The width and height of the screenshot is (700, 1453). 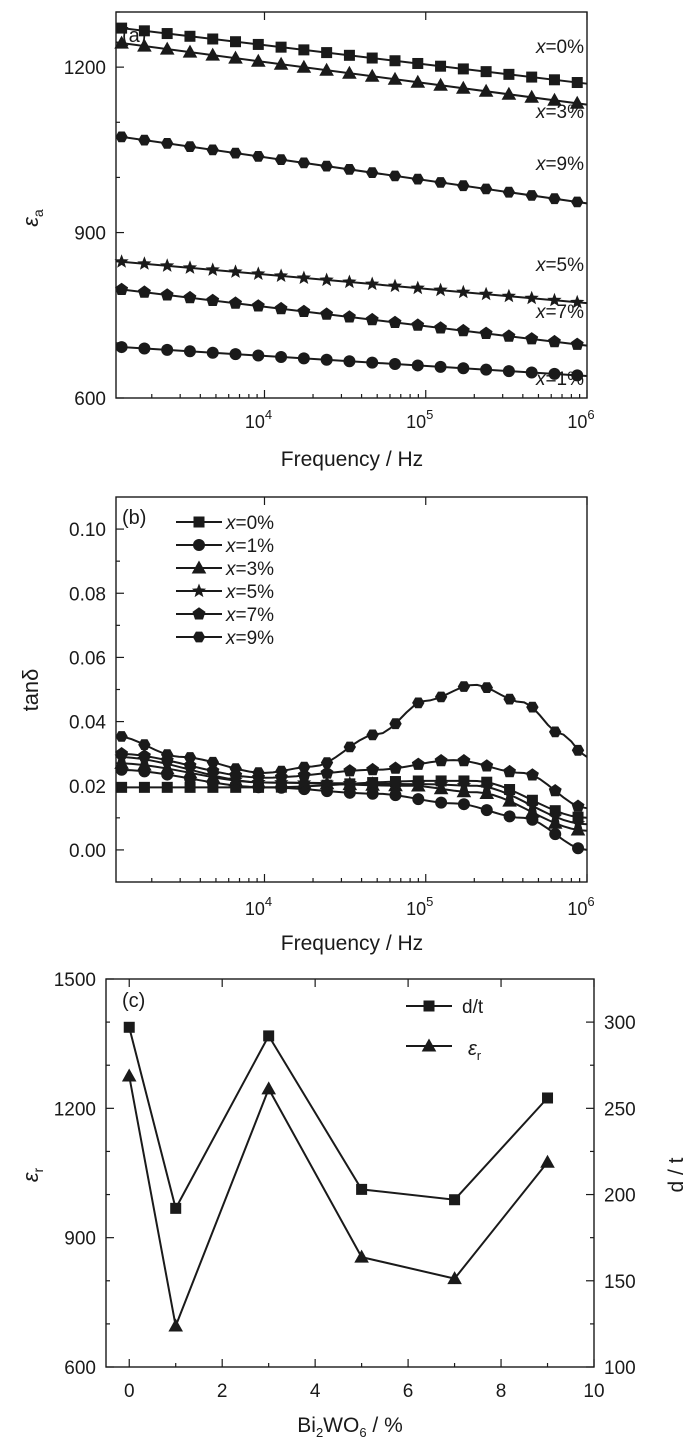 What do you see at coordinates (620, 1282) in the screenshot?
I see `panel-c-right-y-tick-label: 150` at bounding box center [620, 1282].